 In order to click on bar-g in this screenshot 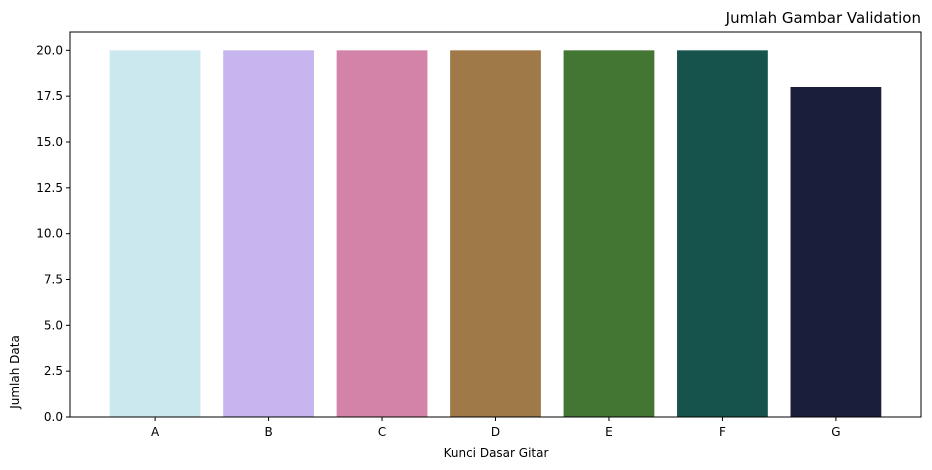, I will do `click(836, 252)`.